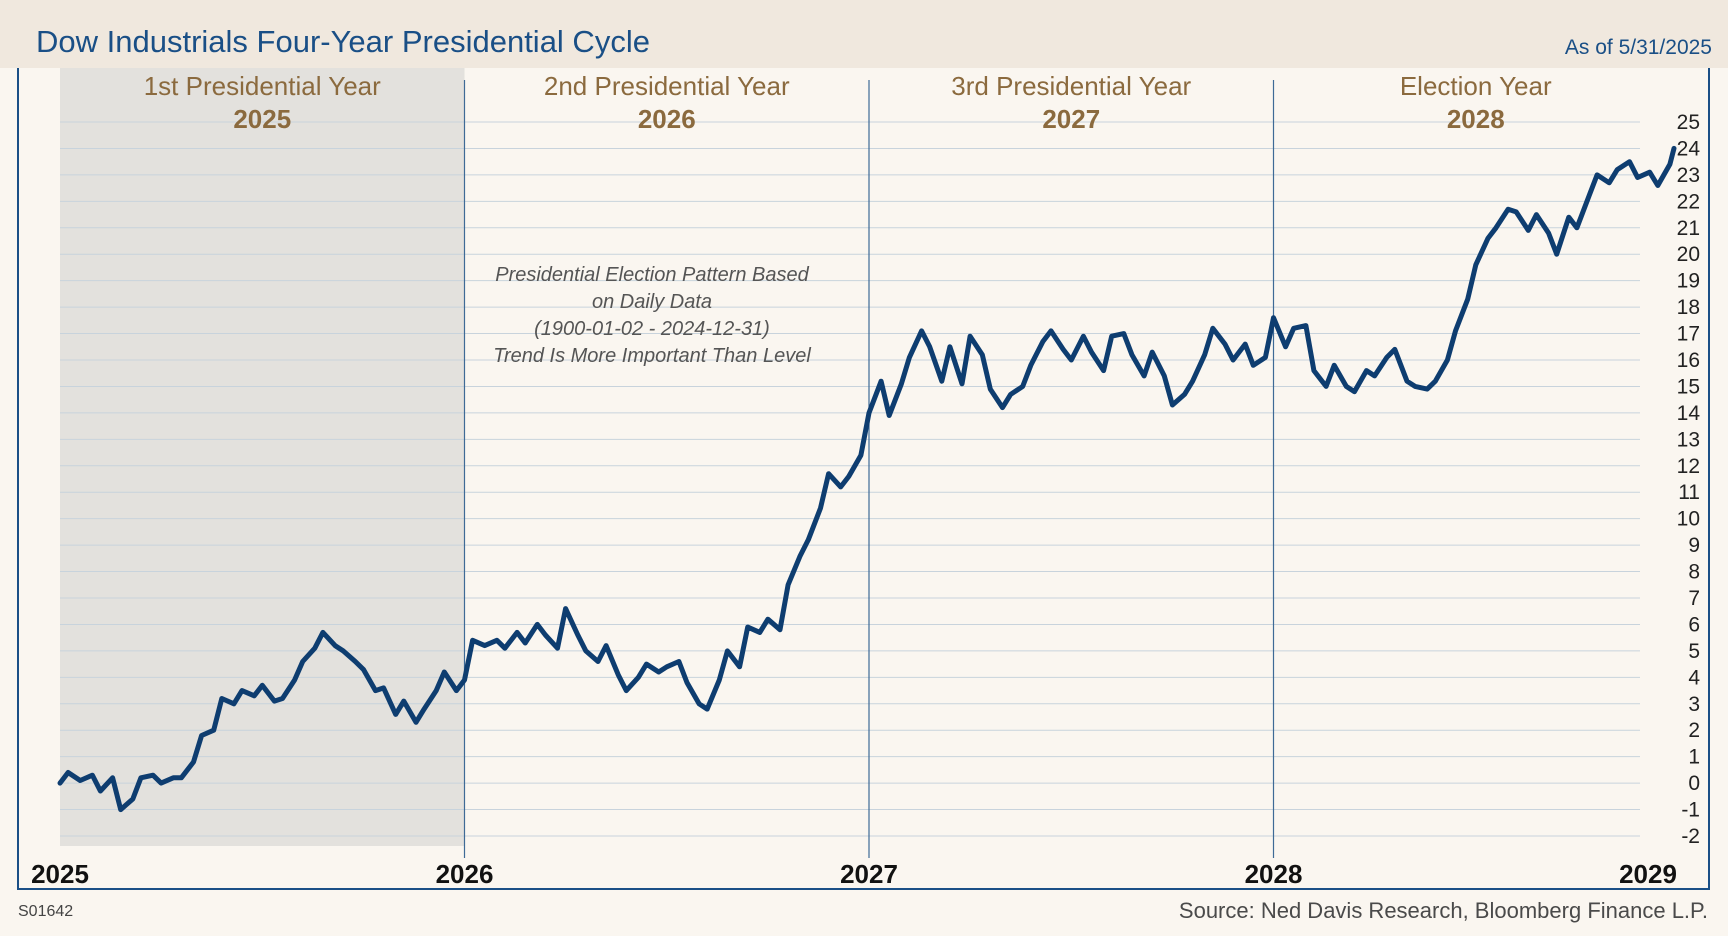 This screenshot has height=936, width=1728. What do you see at coordinates (667, 119) in the screenshot?
I see `phase-year-label: 2026` at bounding box center [667, 119].